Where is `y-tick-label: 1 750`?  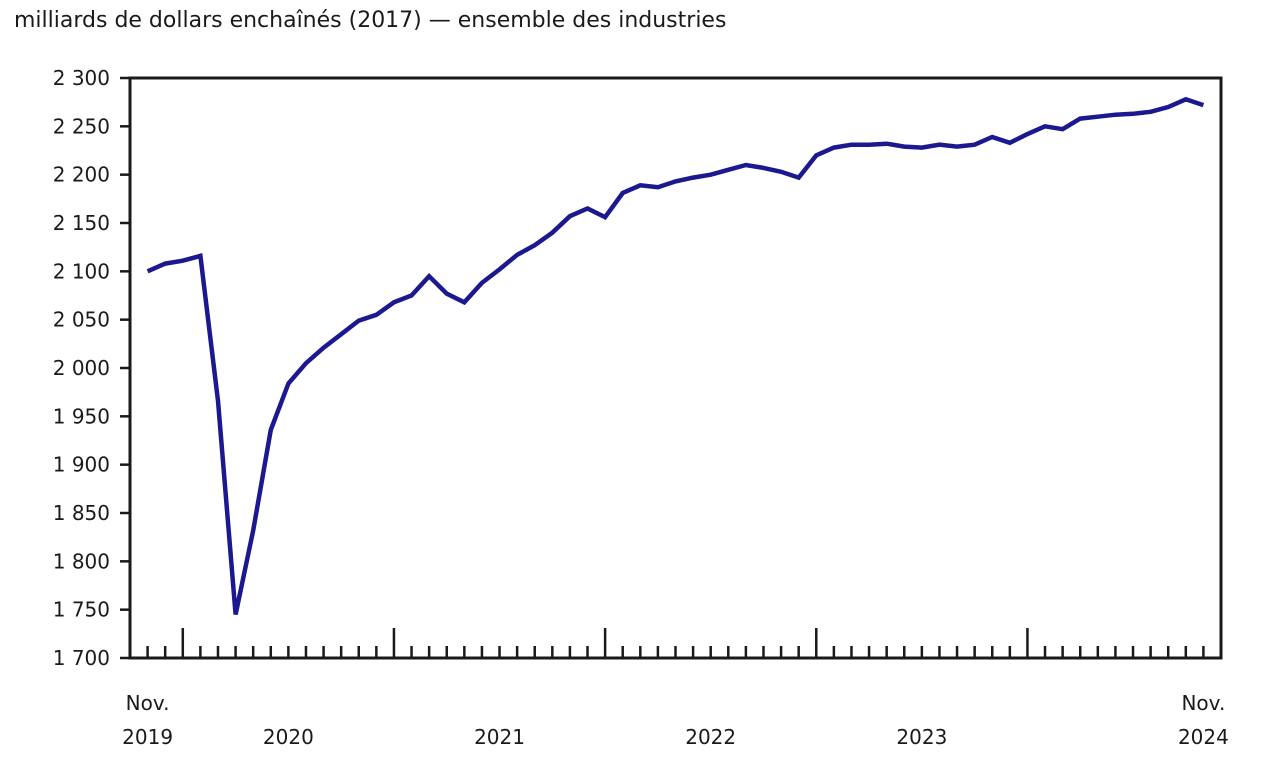
y-tick-label: 1 750 is located at coordinates (81, 610).